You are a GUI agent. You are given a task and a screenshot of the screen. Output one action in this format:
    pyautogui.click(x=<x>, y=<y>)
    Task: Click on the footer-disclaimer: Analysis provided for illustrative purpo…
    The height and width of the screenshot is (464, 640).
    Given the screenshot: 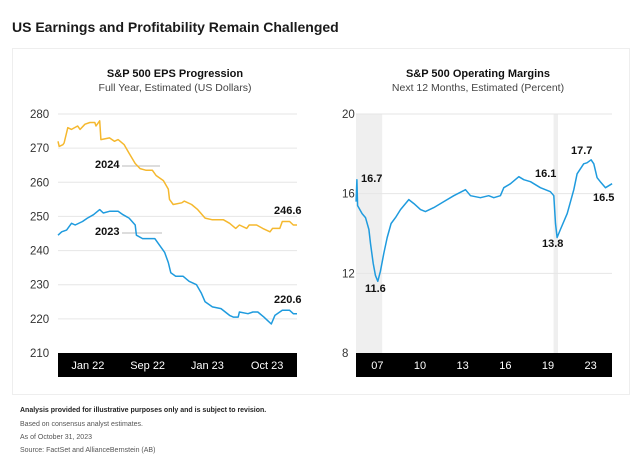 What is the action you would take?
    pyautogui.click(x=143, y=410)
    